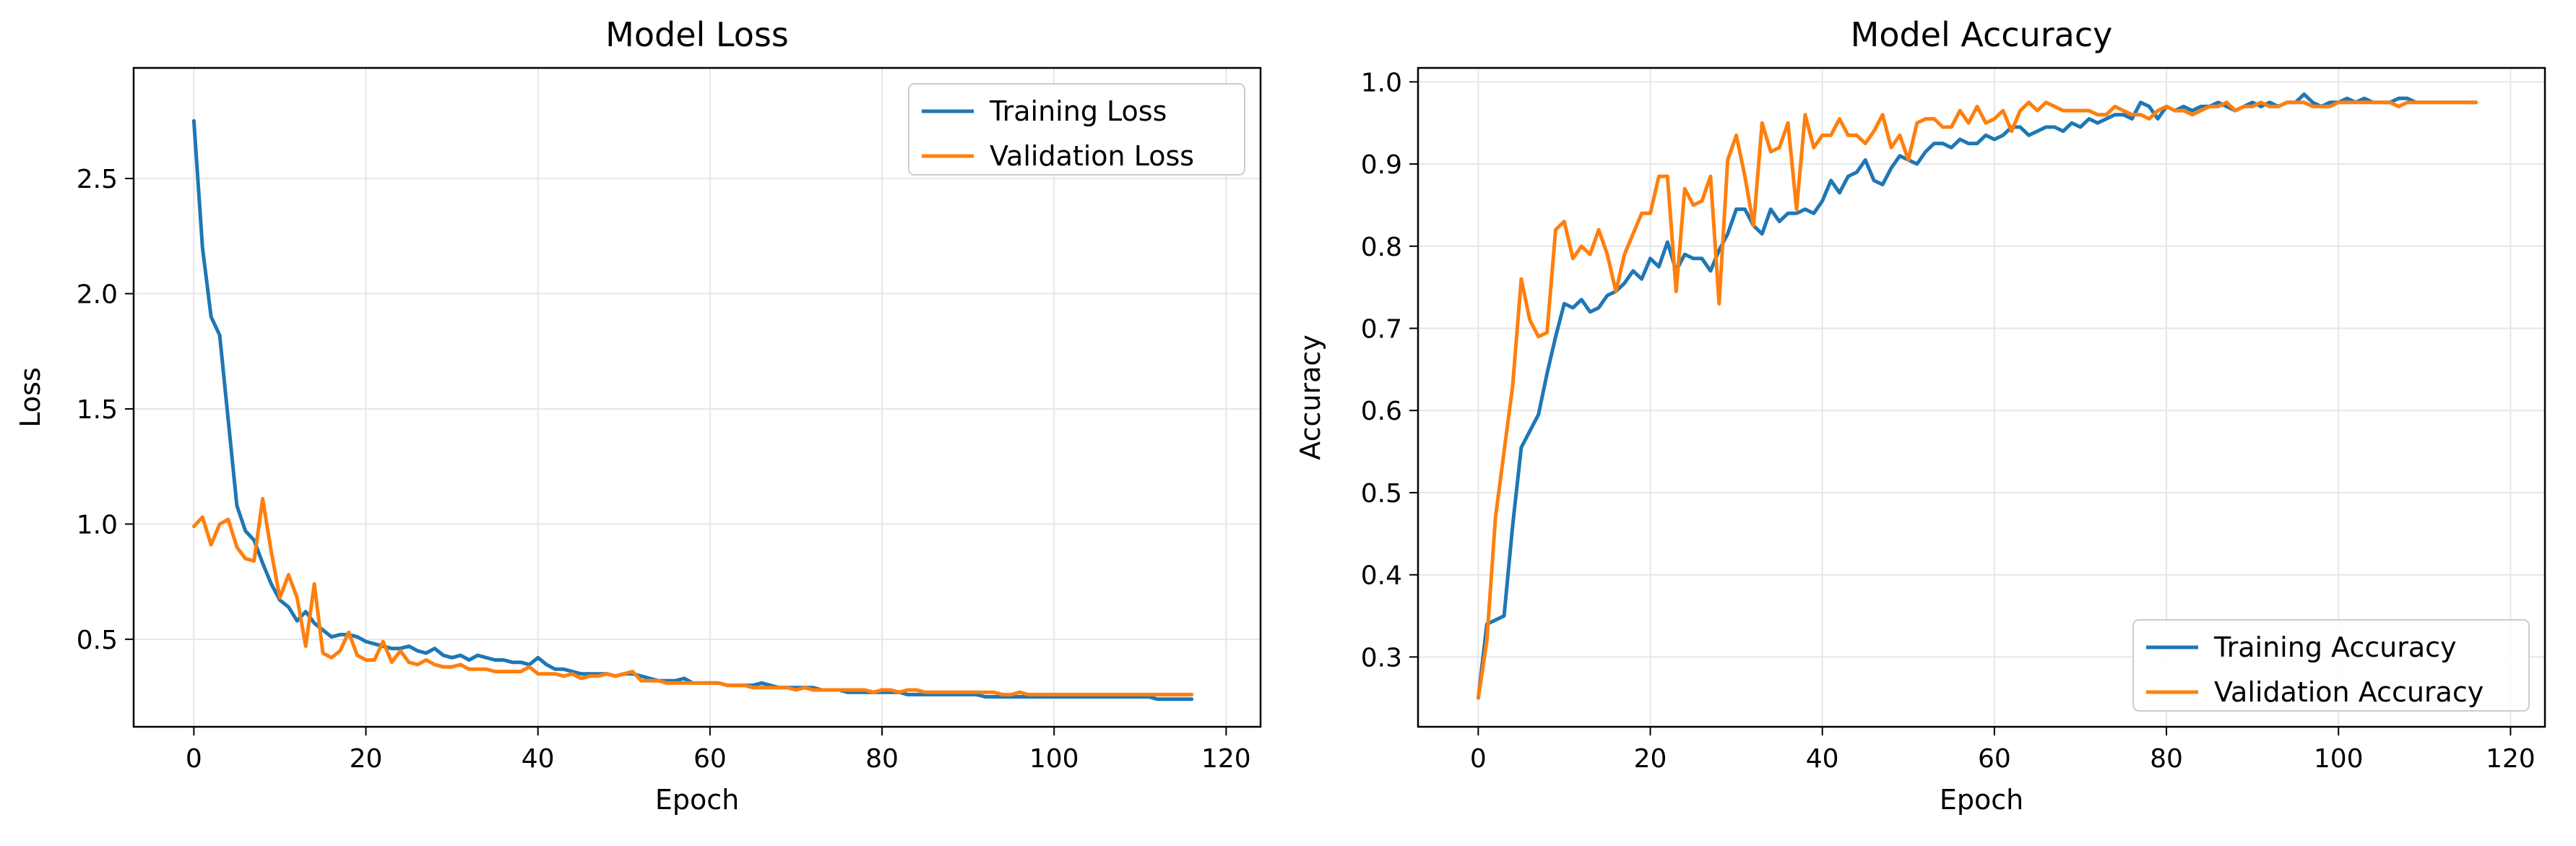  Describe the element at coordinates (697, 34) in the screenshot. I see `chart-title: Model Loss` at that location.